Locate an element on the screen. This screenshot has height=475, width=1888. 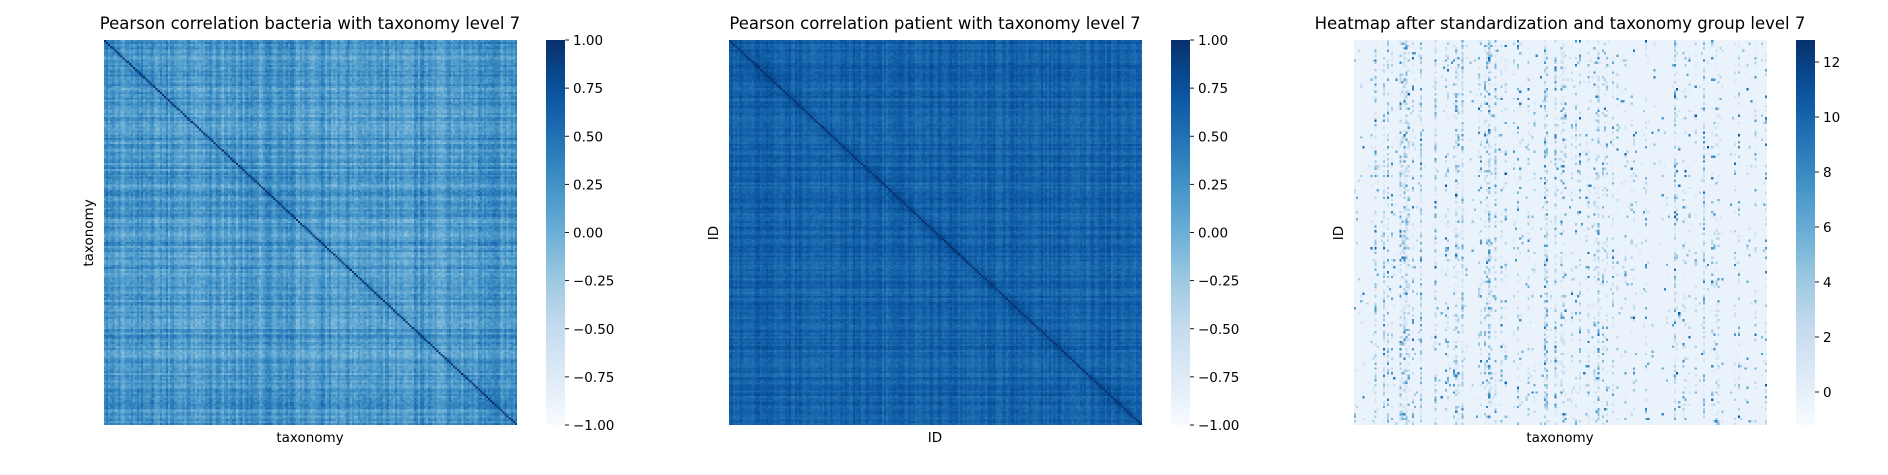
colorbar-tick-label: 4 is located at coordinates (1827, 283).